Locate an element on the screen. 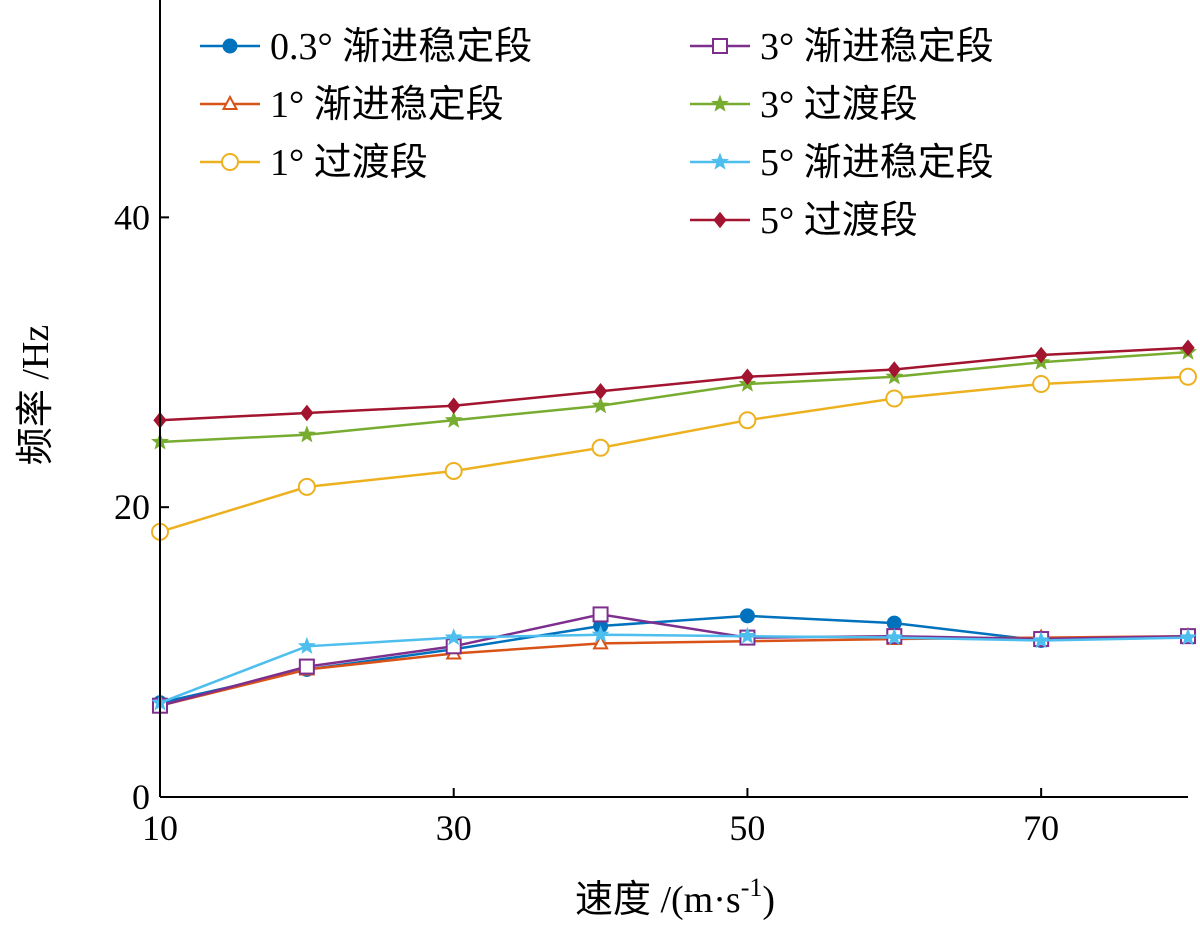 Image resolution: width=1200 pixels, height=927 pixels. legend-label: 3° 渐进稳定段 is located at coordinates (877, 47).